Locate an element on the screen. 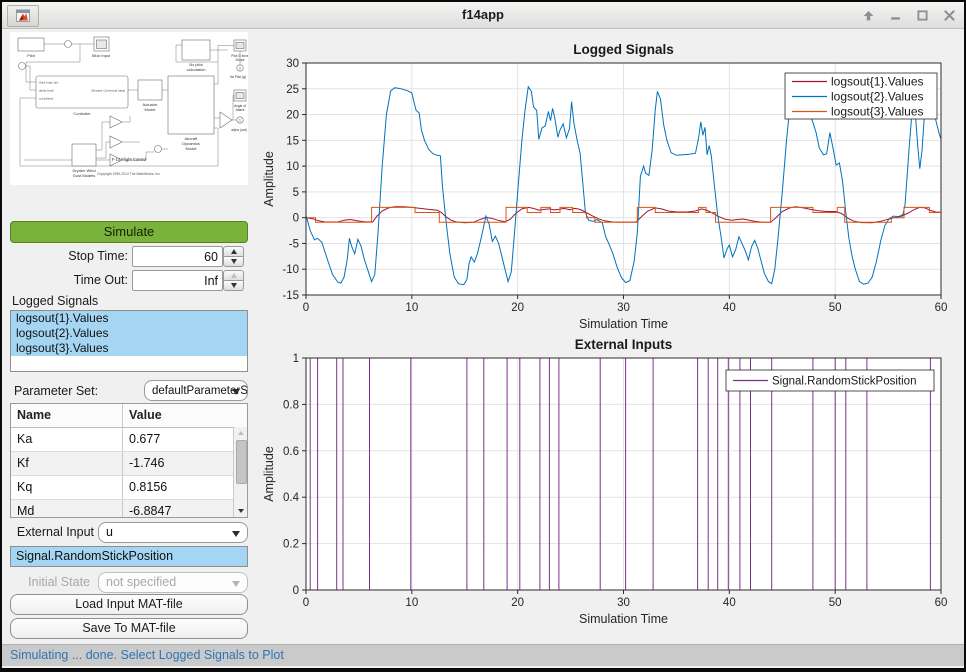 Image resolution: width=966 pixels, height=672 pixels. svg-text: Aircraft is located at coordinates (192, 138).